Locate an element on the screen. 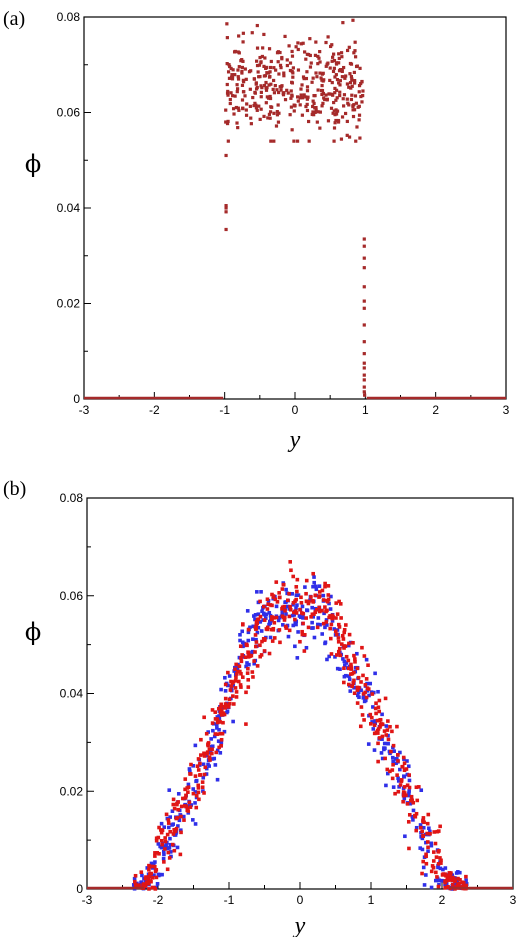  data-points is located at coordinates (295, 207).